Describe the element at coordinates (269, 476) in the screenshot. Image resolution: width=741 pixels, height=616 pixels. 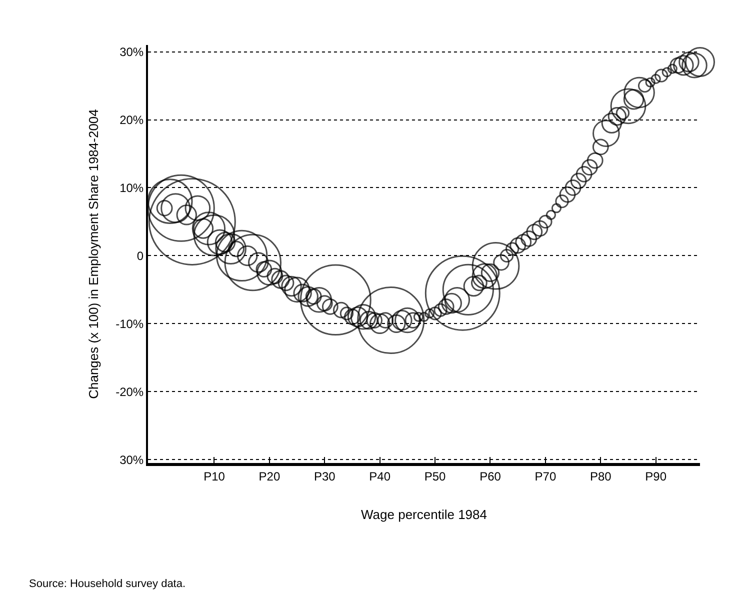
I see `x-tick-label: P20` at that location.